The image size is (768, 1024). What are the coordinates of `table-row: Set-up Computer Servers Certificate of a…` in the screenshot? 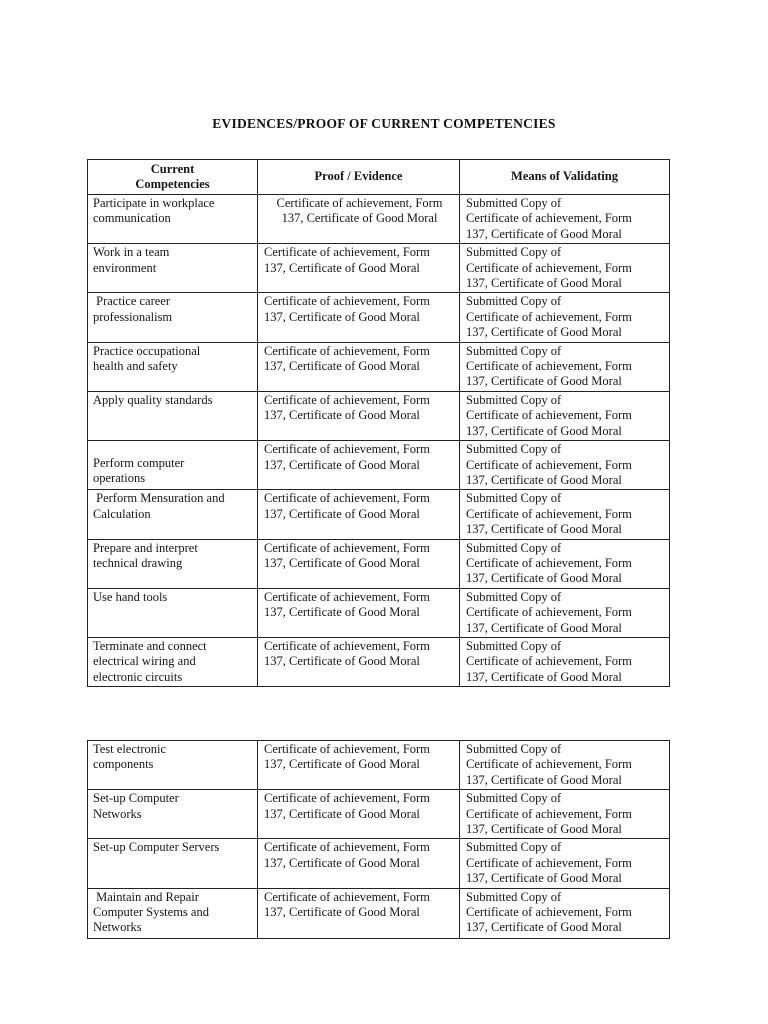 It's located at (378, 863).